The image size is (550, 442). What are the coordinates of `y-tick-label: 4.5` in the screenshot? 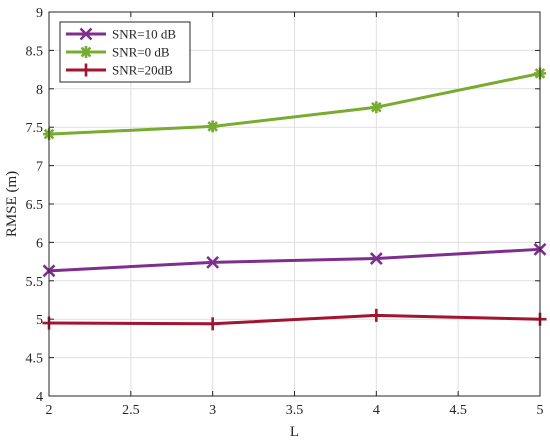 It's located at (35, 359).